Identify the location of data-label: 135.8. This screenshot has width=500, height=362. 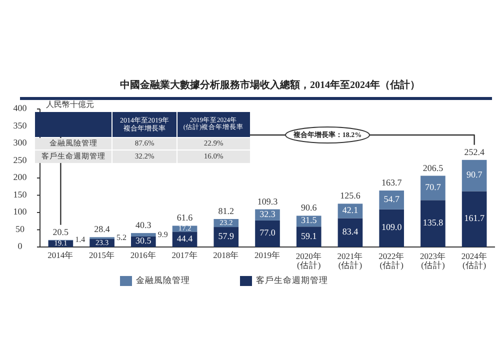
(433, 223).